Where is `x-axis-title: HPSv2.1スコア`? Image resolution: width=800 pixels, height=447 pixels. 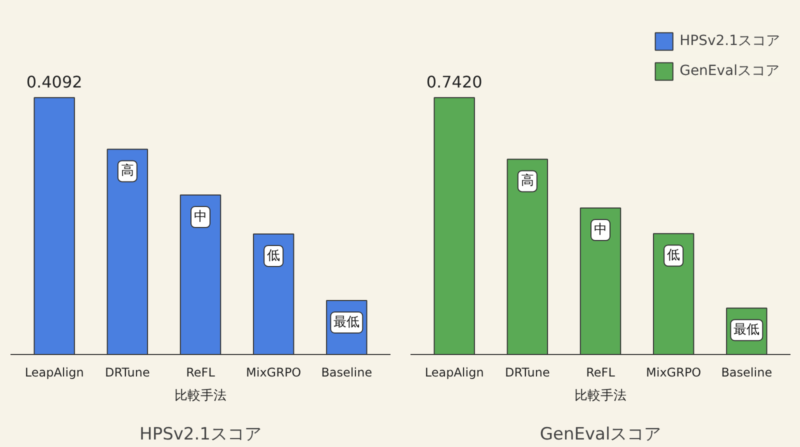
x-axis-title: HPSv2.1スコア is located at coordinates (201, 434).